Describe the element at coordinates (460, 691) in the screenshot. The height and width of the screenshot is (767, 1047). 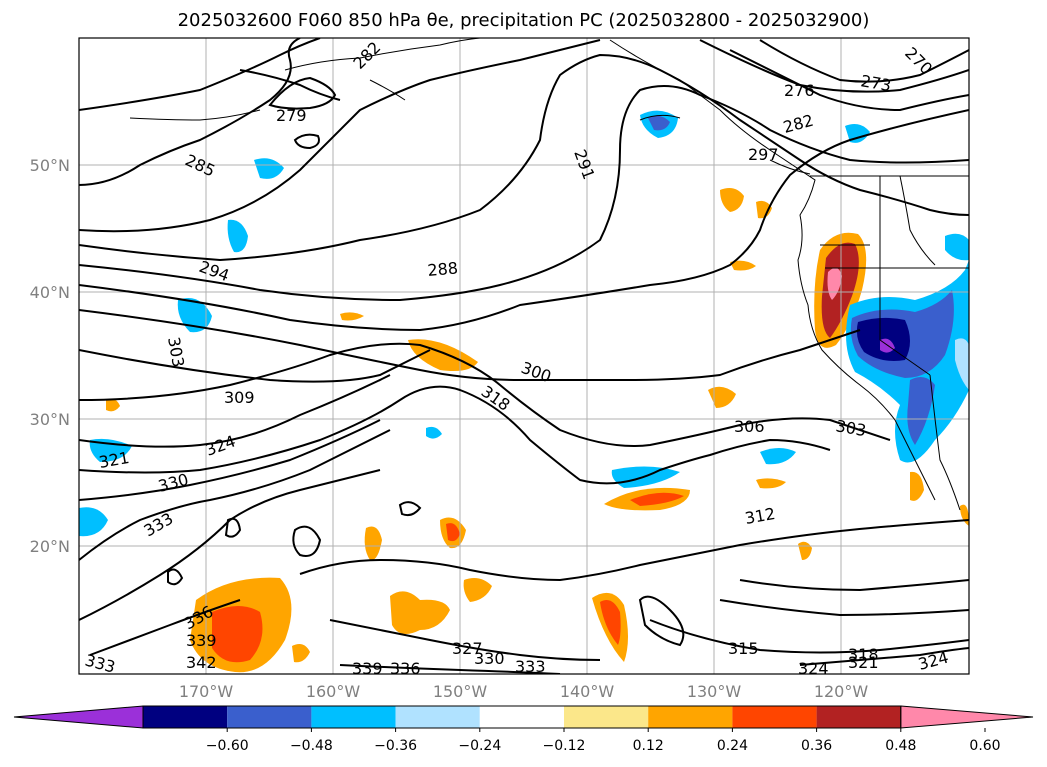
I see `lon-label: 150°W` at that location.